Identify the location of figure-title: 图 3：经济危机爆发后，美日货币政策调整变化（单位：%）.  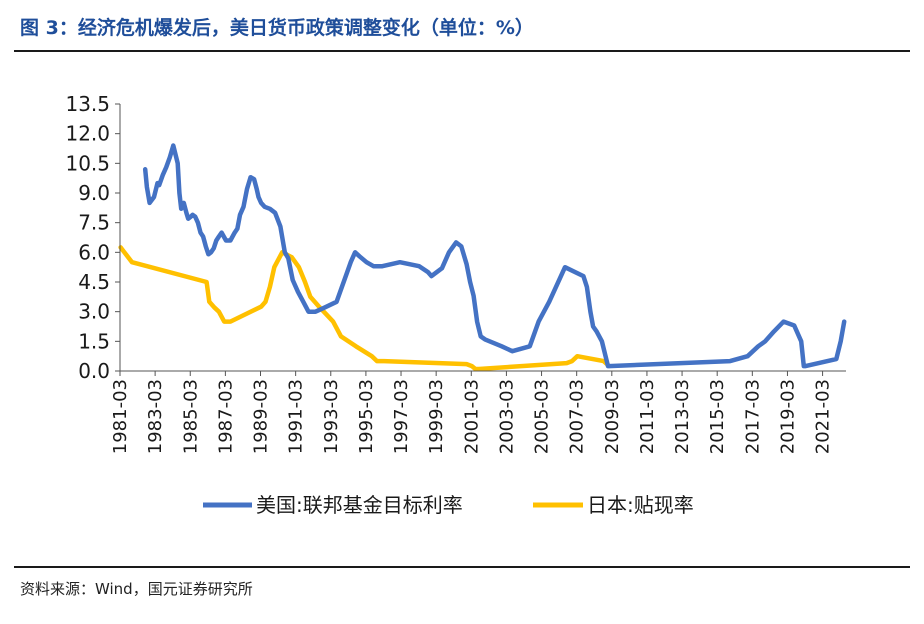
(277, 28).